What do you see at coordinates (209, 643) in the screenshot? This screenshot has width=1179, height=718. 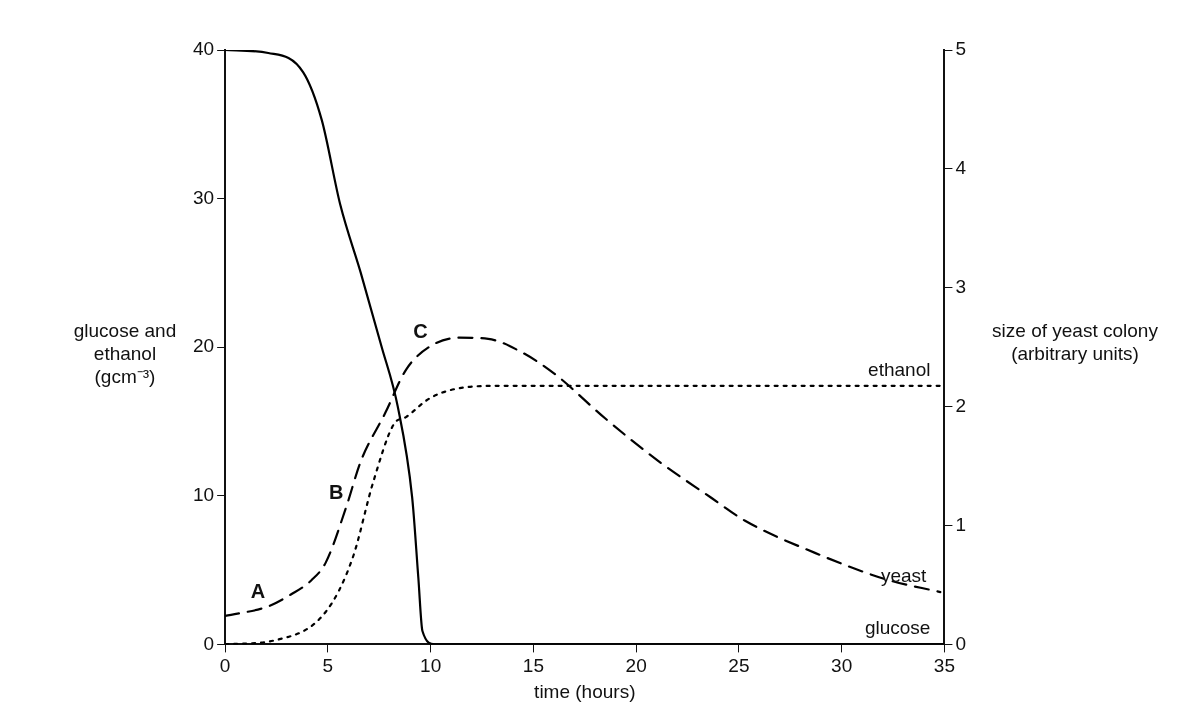 I see `y-tick-label: 0` at bounding box center [209, 643].